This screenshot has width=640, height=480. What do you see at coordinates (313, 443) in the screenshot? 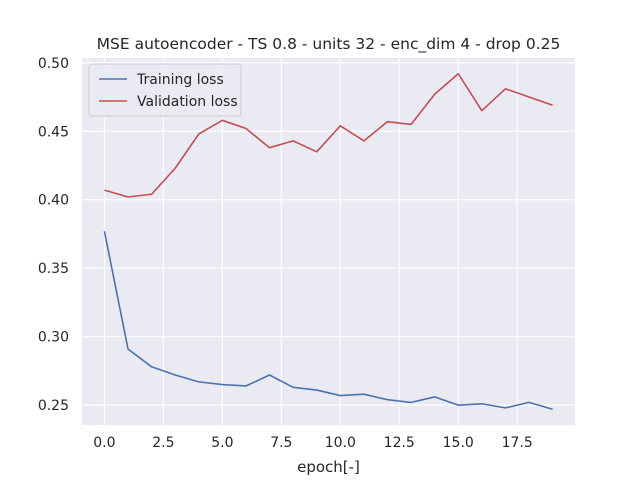
I see `x-axis-ticks: 0.0 2.5 5.0 7.5 10.0 12.5 15.0 17.5` at bounding box center [313, 443].